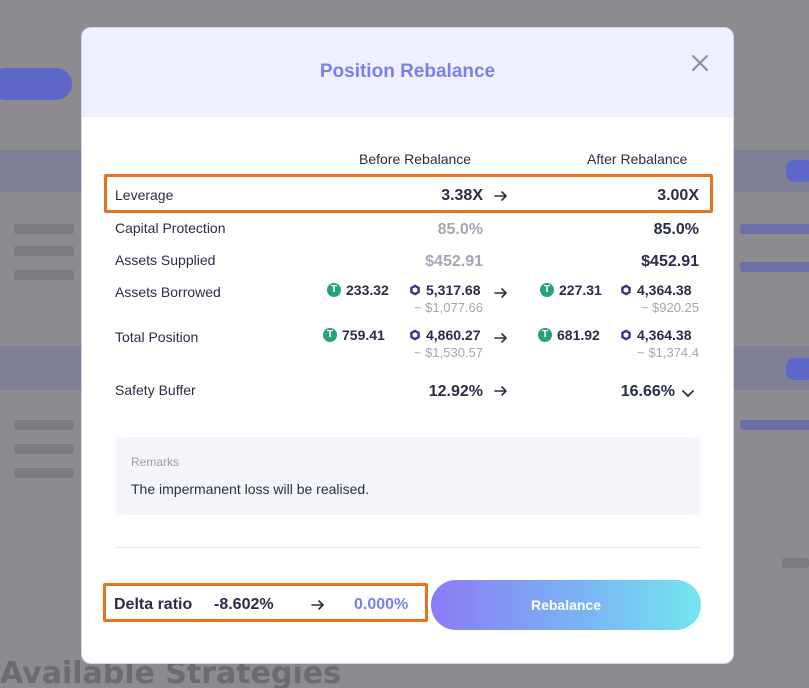 The image size is (809, 688). What do you see at coordinates (408, 193) in the screenshot?
I see `leverage-highlight` at bounding box center [408, 193].